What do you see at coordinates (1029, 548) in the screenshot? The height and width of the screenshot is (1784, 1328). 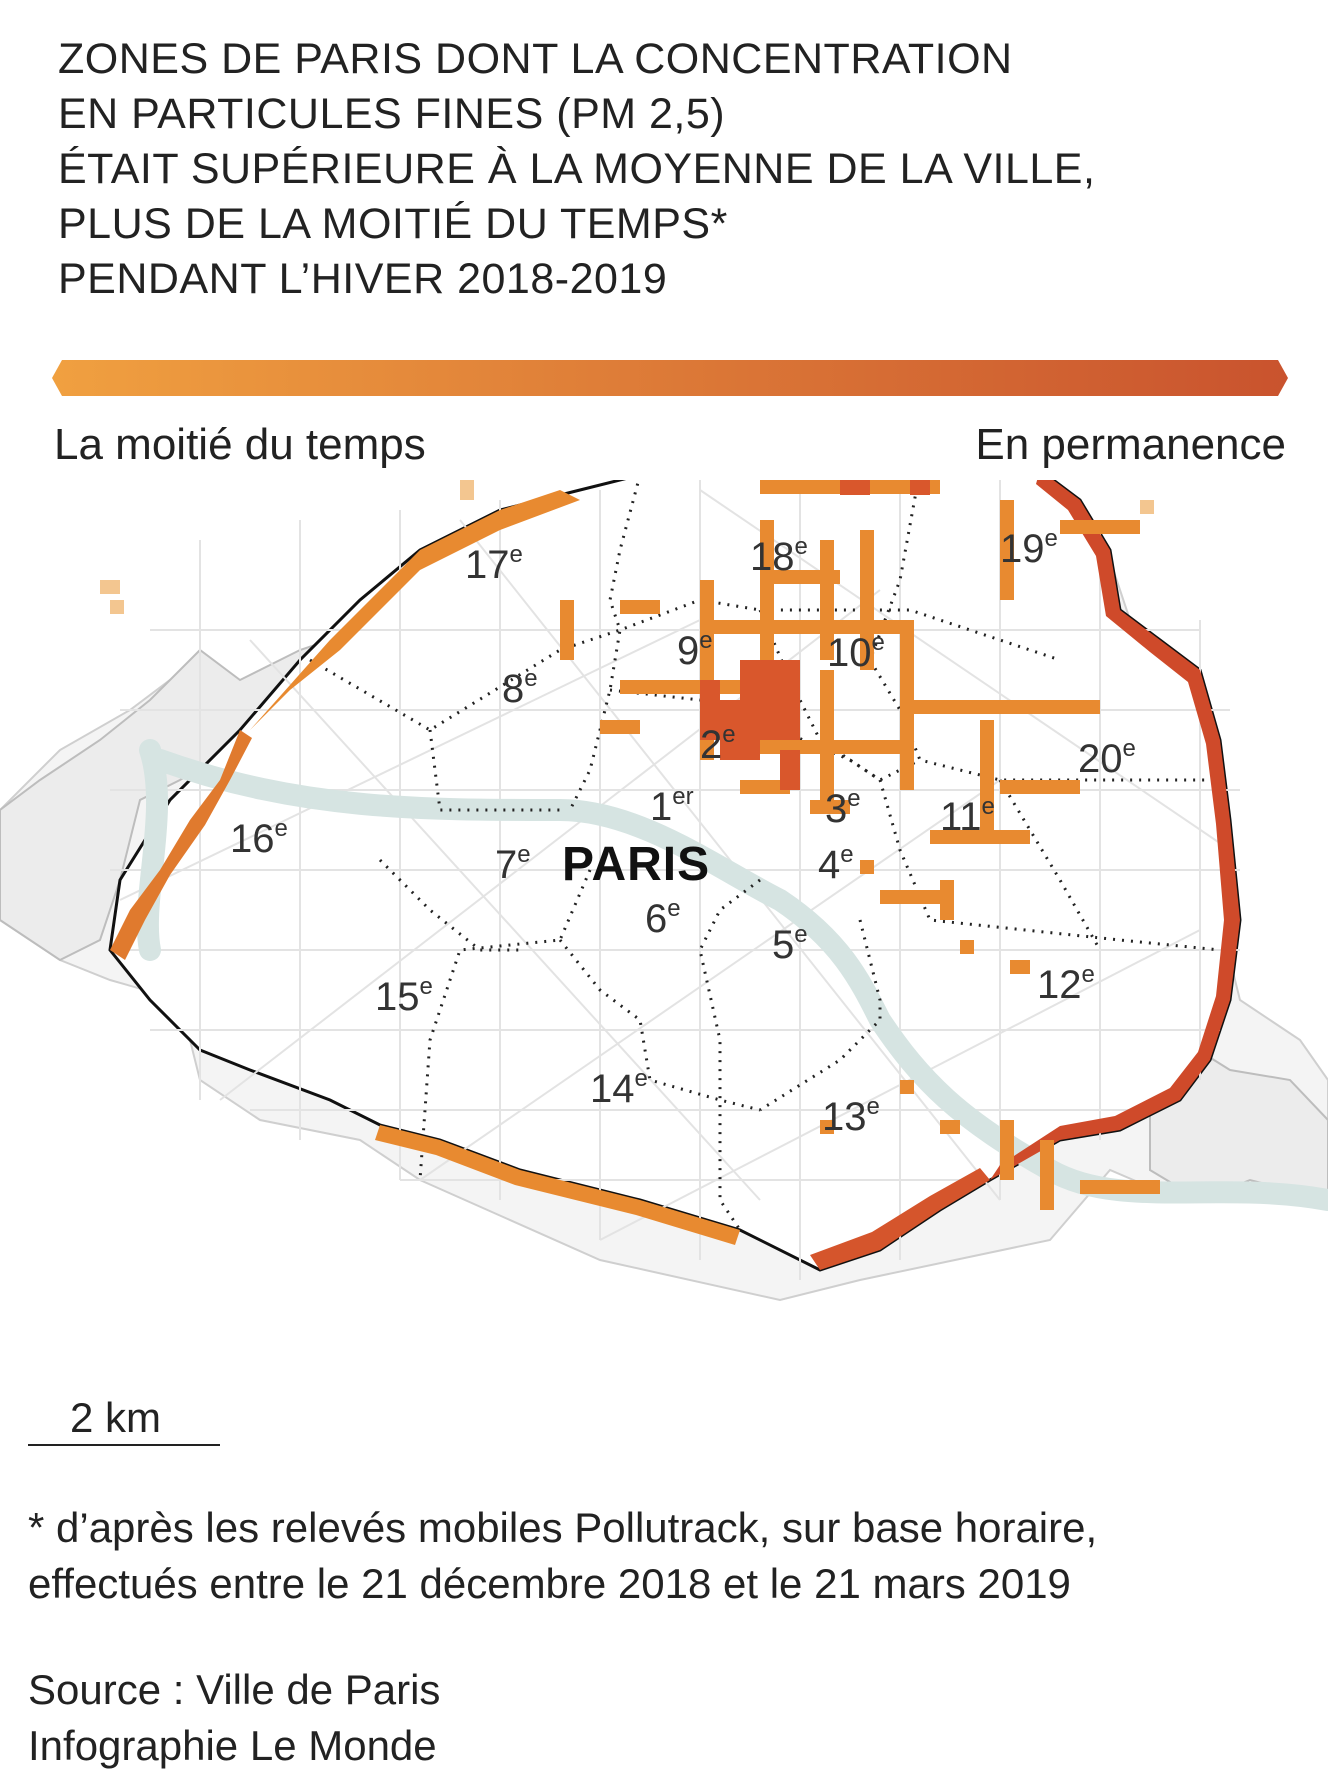 I see `arr-label-19: 19e` at bounding box center [1029, 548].